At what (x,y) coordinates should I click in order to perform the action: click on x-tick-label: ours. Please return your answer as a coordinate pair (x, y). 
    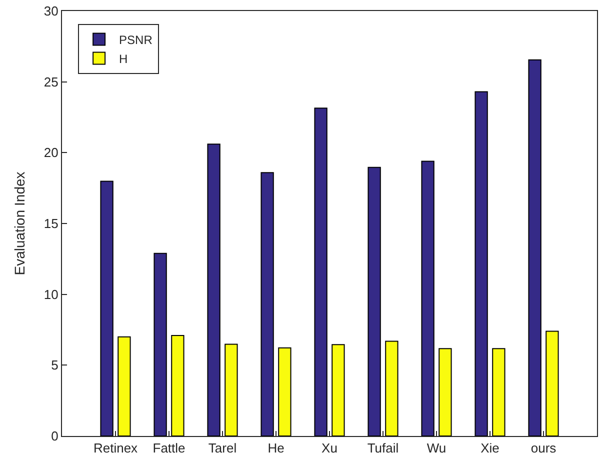
    Looking at the image, I should click on (543, 448).